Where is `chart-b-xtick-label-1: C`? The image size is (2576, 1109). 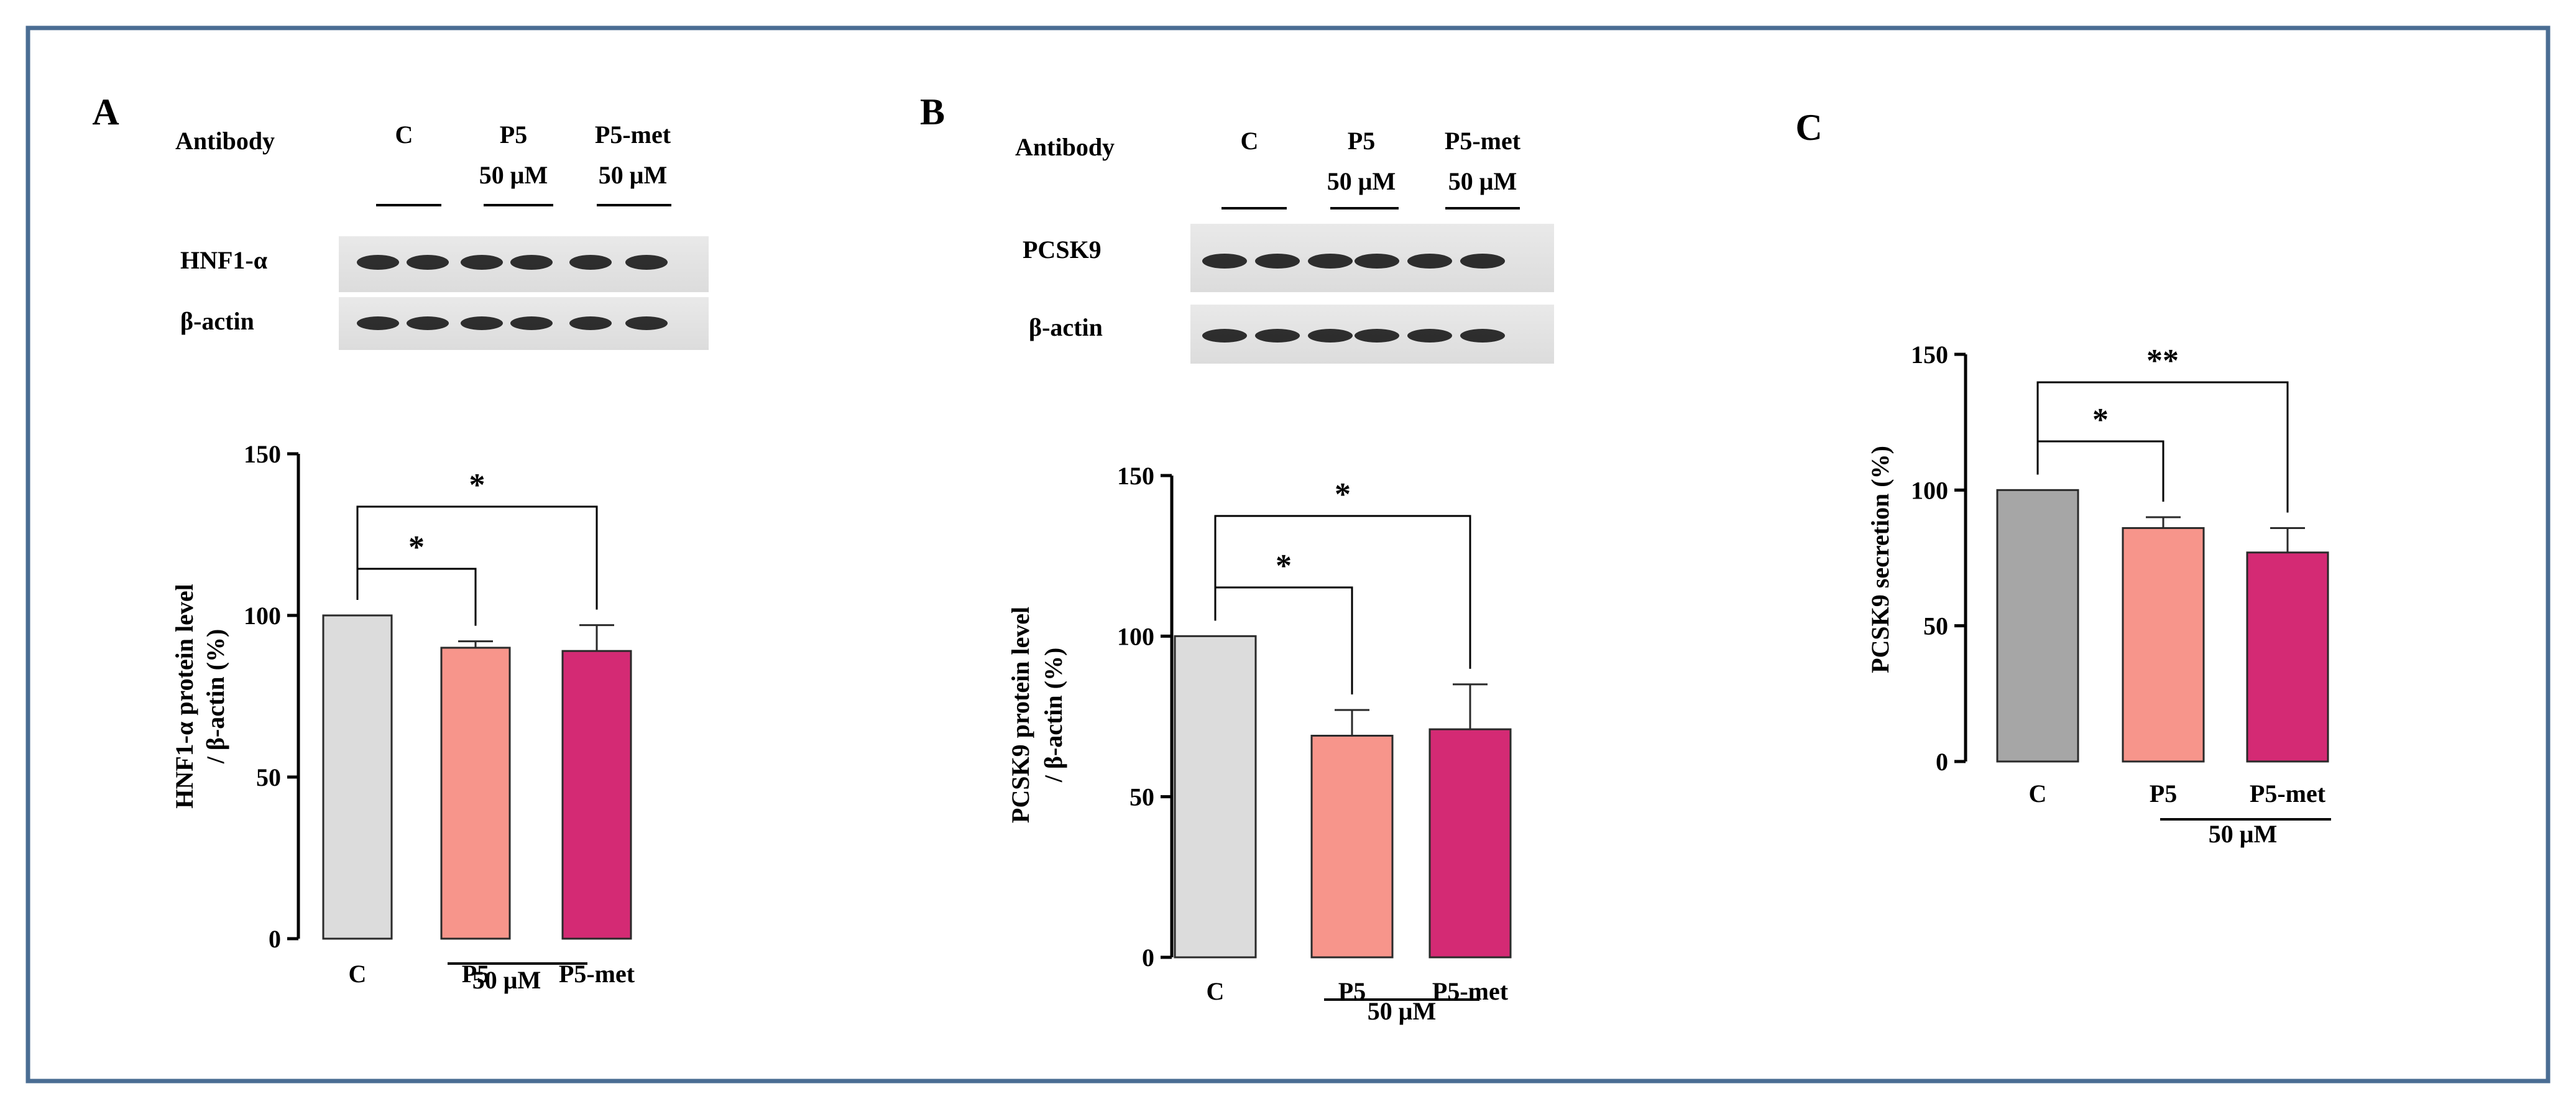 chart-b-xtick-label-1: C is located at coordinates (1216, 991).